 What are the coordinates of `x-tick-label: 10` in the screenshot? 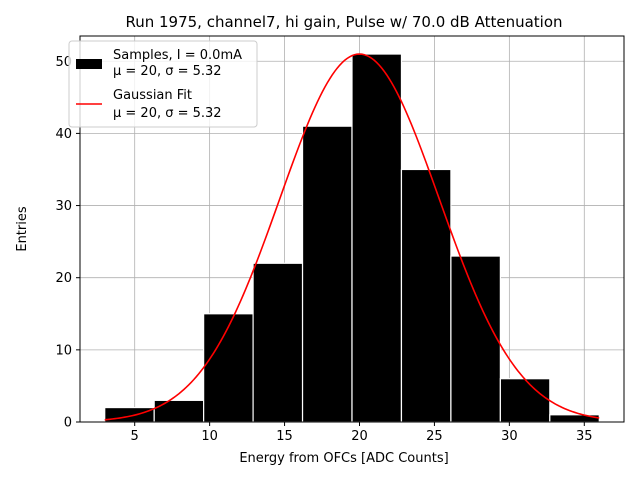 It's located at (209, 436).